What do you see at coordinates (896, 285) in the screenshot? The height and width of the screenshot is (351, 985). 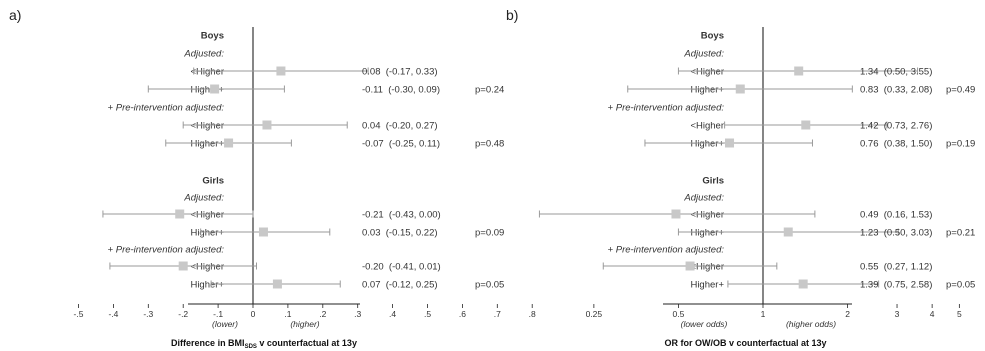 I see `estimate-text: 1.39 (0.75, 2.58)` at bounding box center [896, 285].